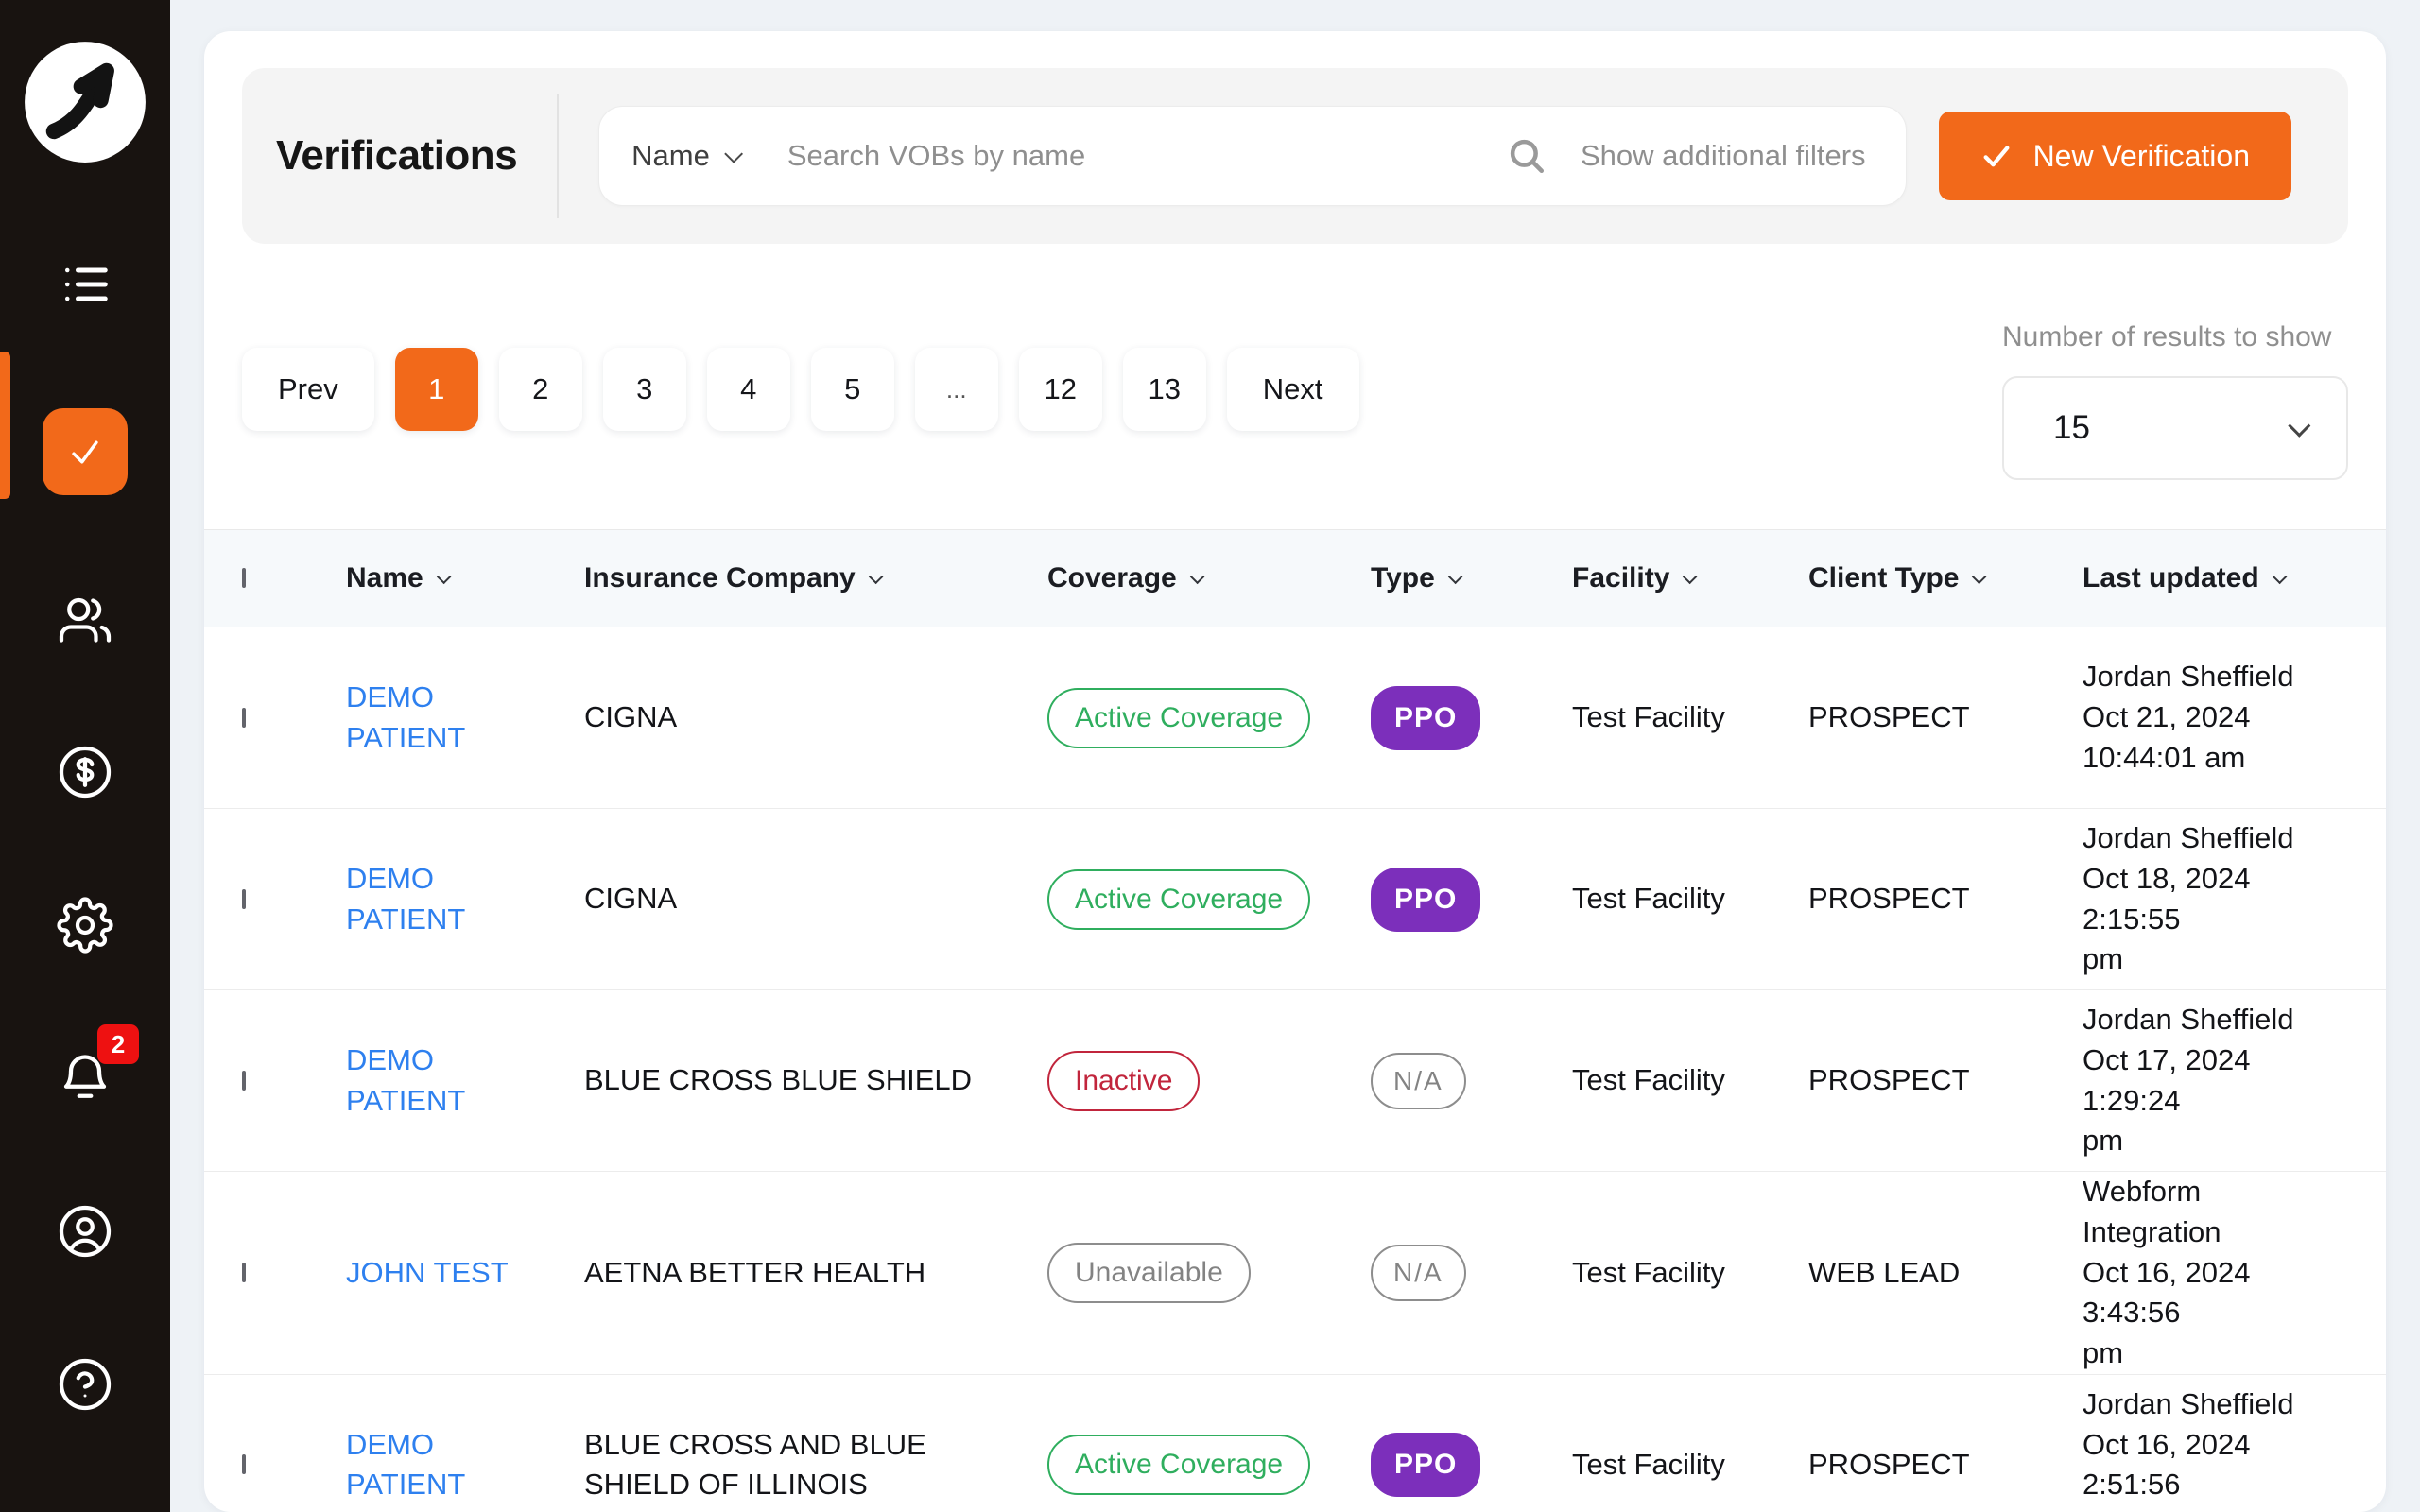 Image resolution: width=2420 pixels, height=1512 pixels. Describe the element at coordinates (815, 578) in the screenshot. I see `column-header-insurance: Insurance Company` at that location.